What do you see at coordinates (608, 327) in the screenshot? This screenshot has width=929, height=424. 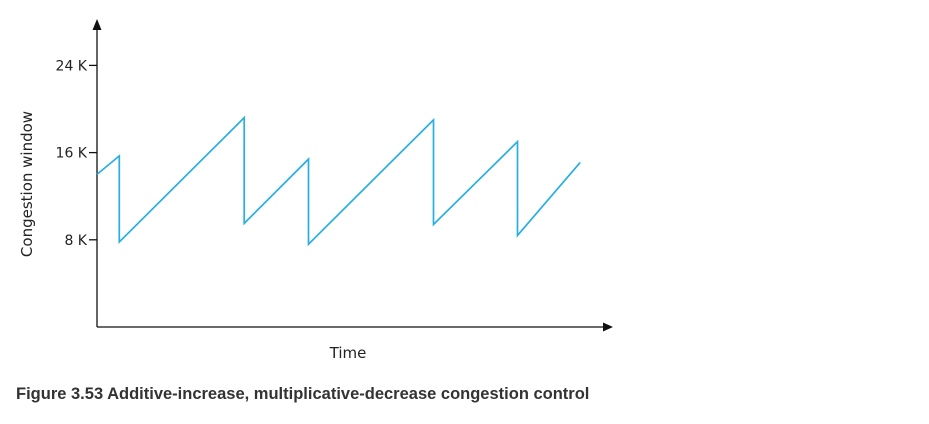 I see `x-axis-arrowhead` at bounding box center [608, 327].